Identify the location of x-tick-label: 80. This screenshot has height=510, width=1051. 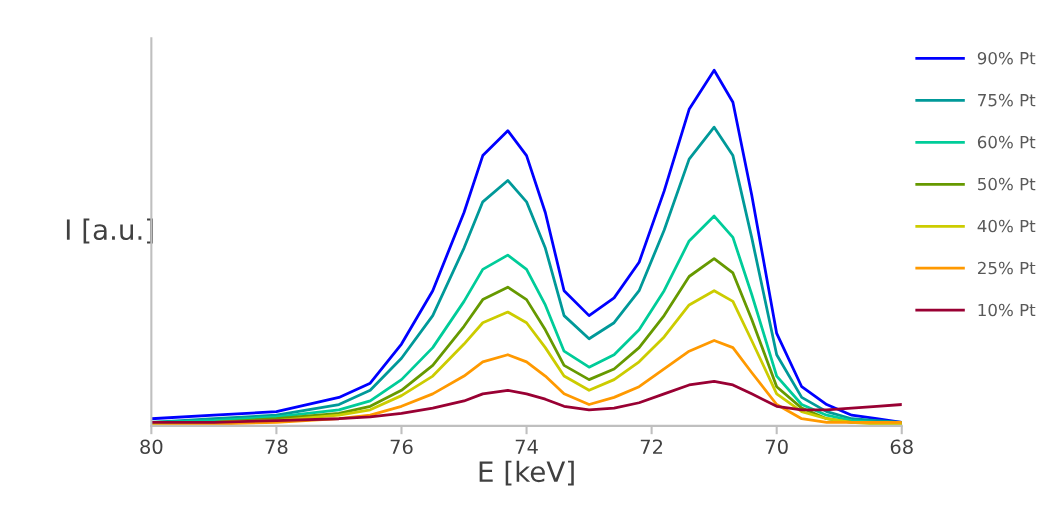
(151, 447).